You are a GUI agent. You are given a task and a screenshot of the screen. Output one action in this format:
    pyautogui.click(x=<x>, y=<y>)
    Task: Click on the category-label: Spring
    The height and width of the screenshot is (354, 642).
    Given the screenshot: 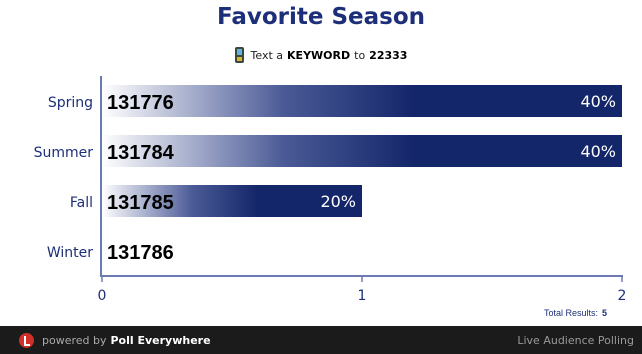 What is the action you would take?
    pyautogui.click(x=70, y=103)
    